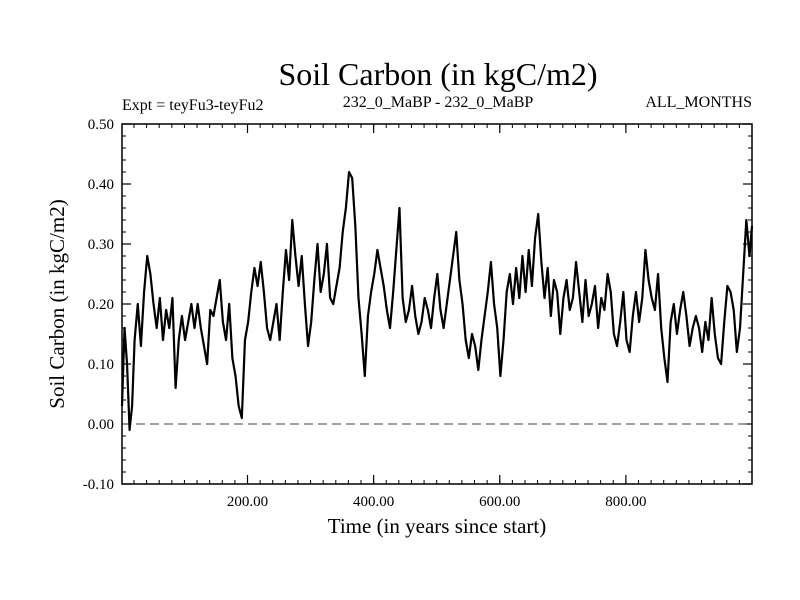  What do you see at coordinates (101, 365) in the screenshot?
I see `y-tick-label: 0.10` at bounding box center [101, 365].